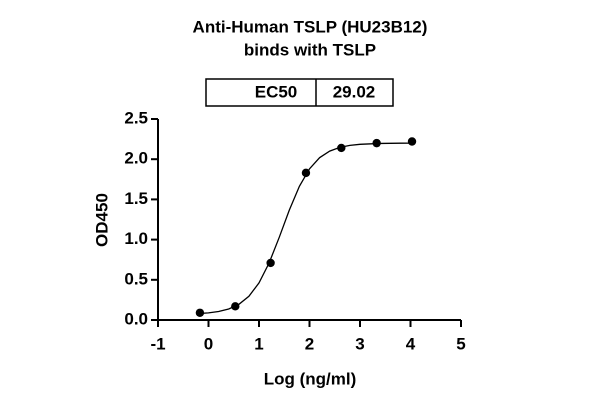 Image resolution: width=600 pixels, height=403 pixels. What do you see at coordinates (136, 318) in the screenshot?
I see `y-tick-label: 0.0` at bounding box center [136, 318].